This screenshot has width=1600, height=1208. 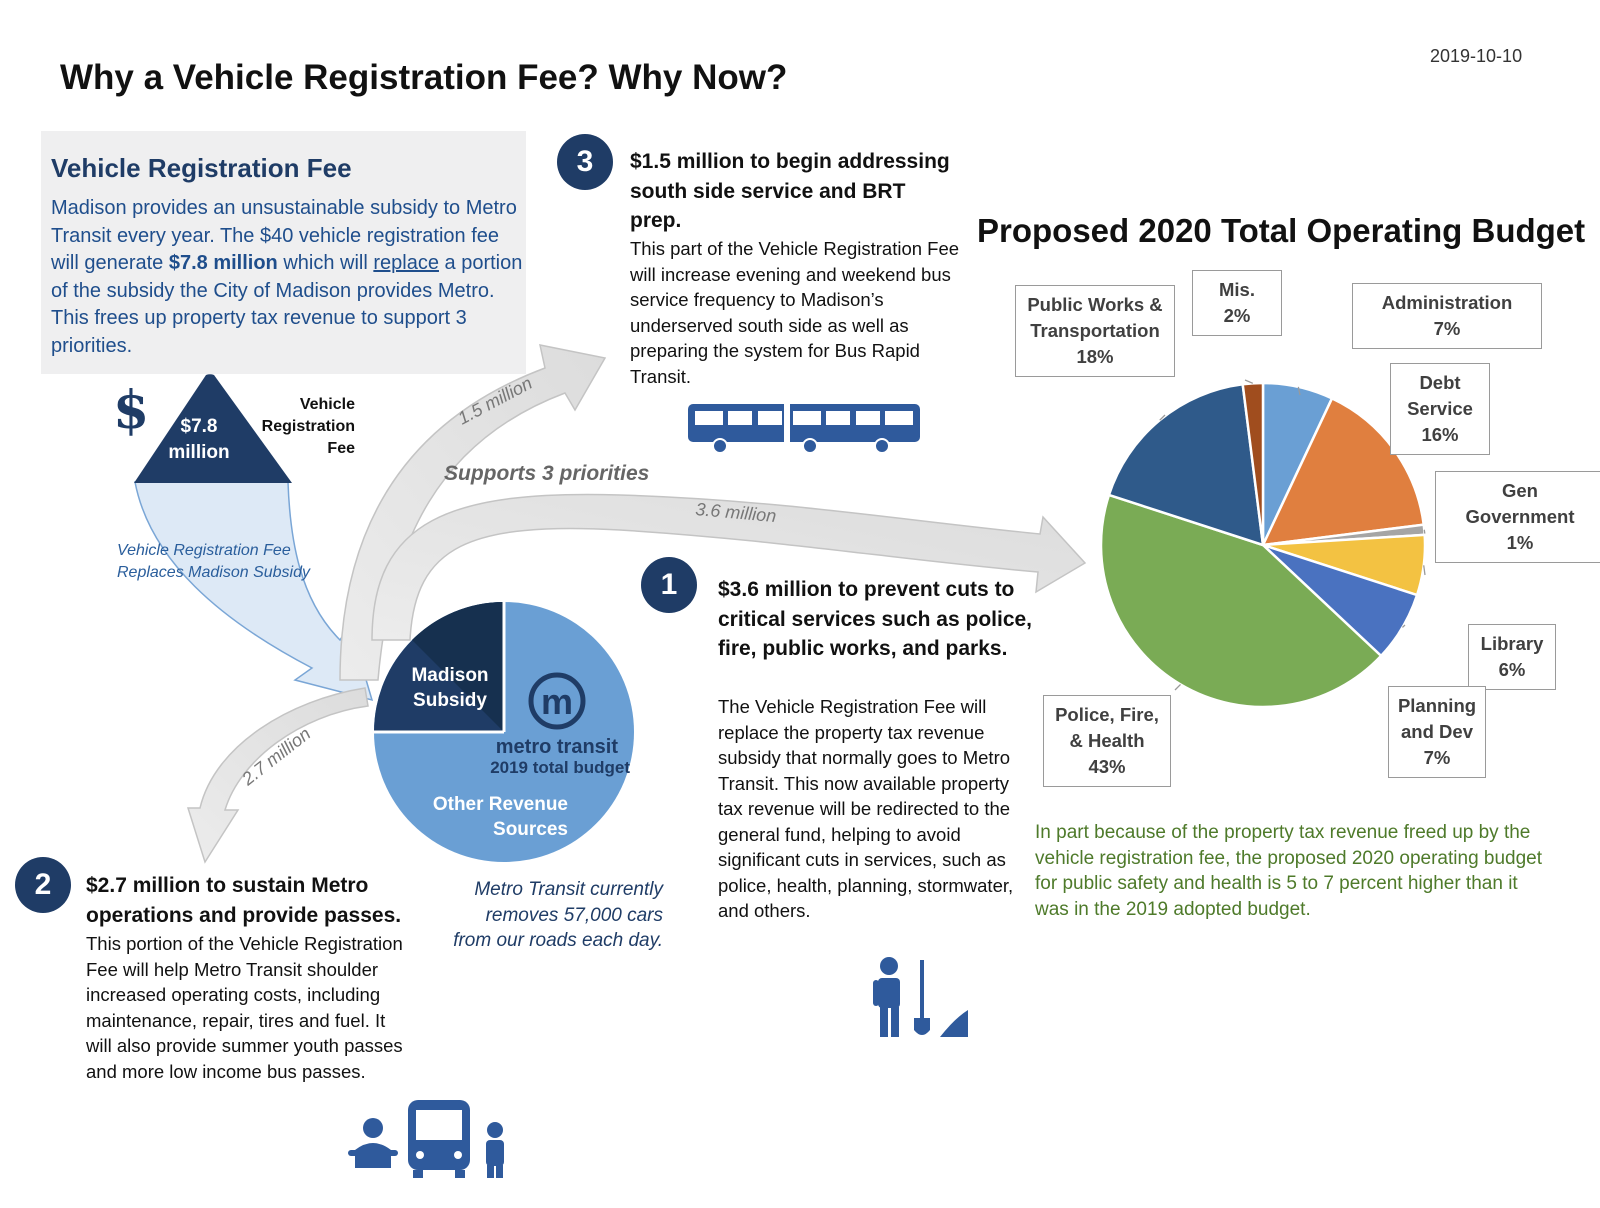 What do you see at coordinates (1476, 56) in the screenshot?
I see `date-label: 2019-10-10` at bounding box center [1476, 56].